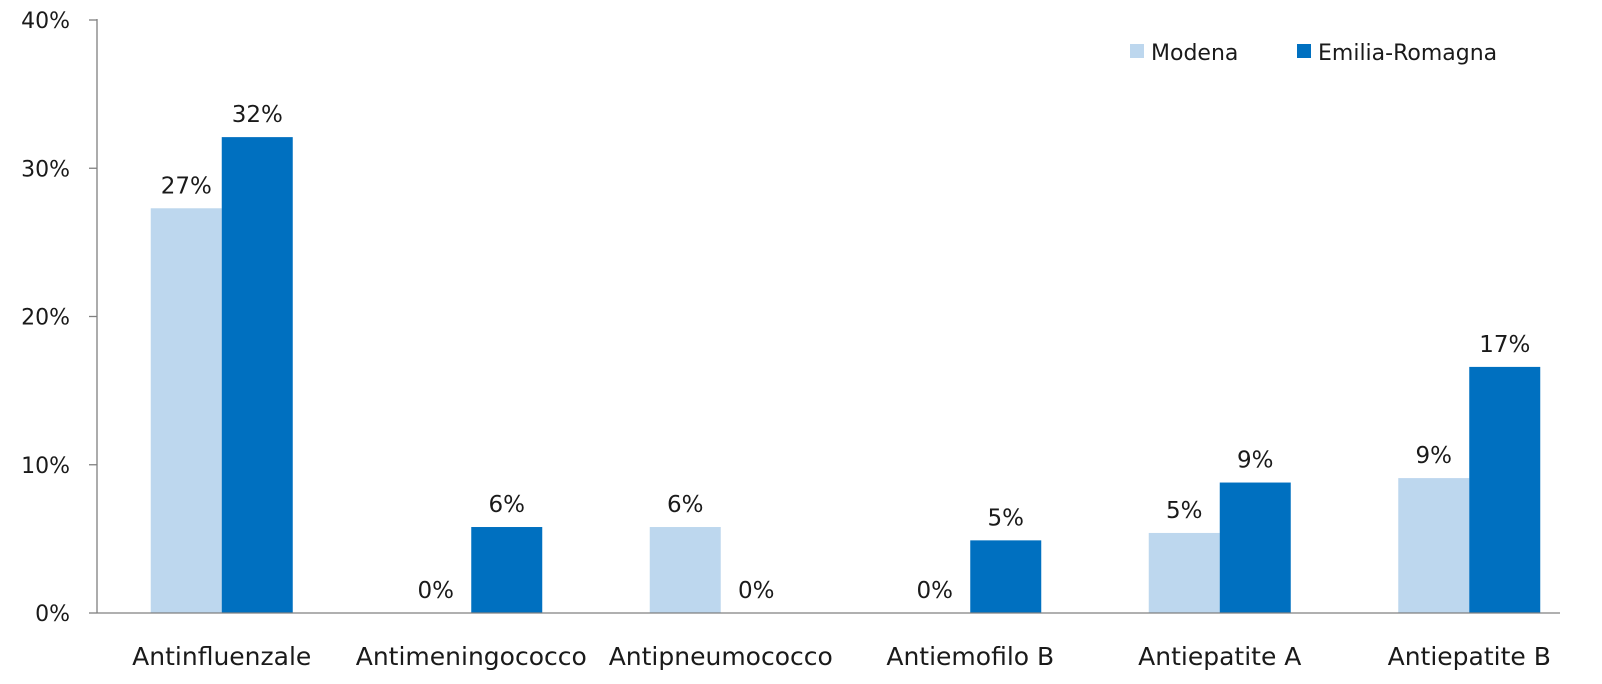  Describe the element at coordinates (45, 466) in the screenshot. I see `y-tick-label: 10%` at that location.